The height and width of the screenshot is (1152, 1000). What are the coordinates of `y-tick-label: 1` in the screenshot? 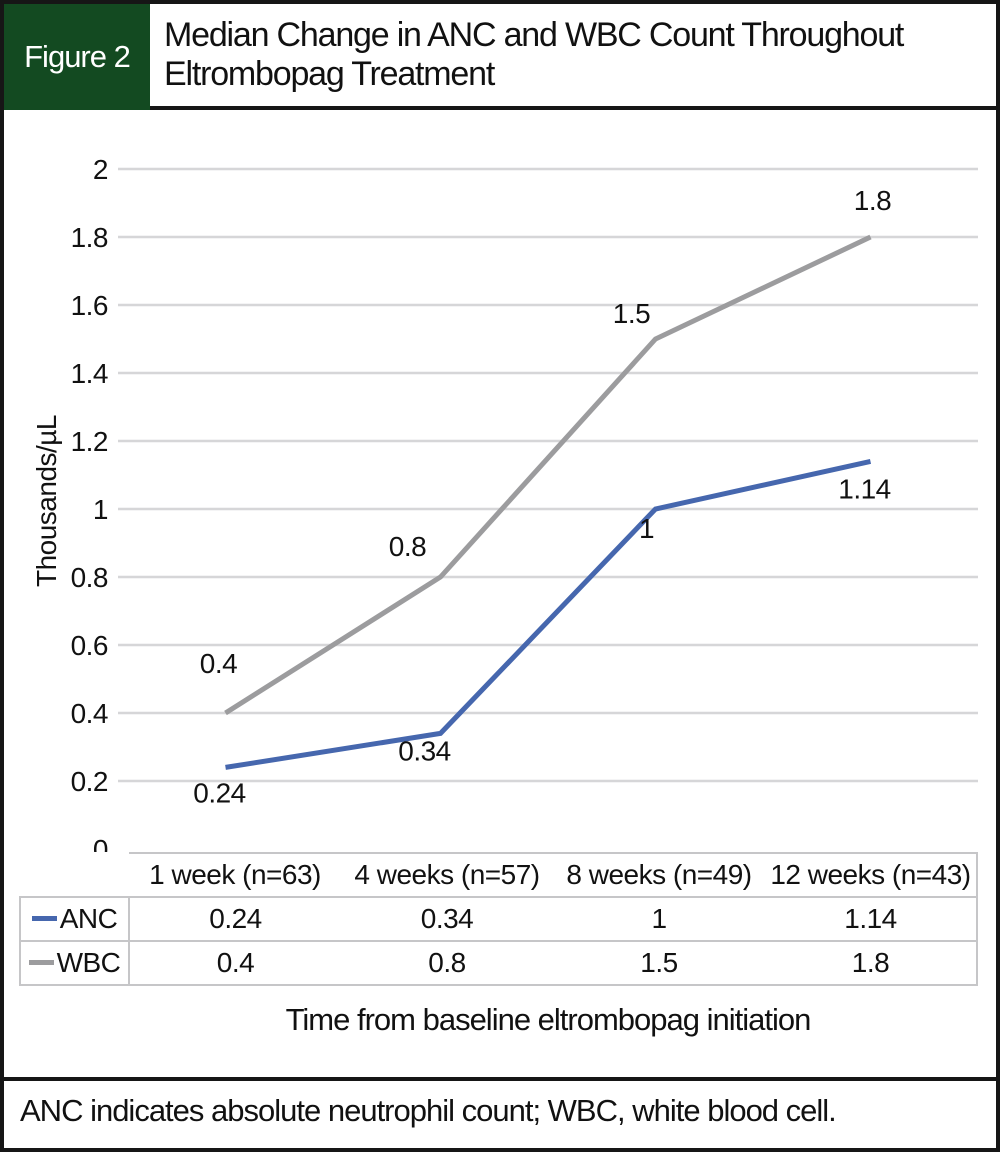 It's located at (100, 509).